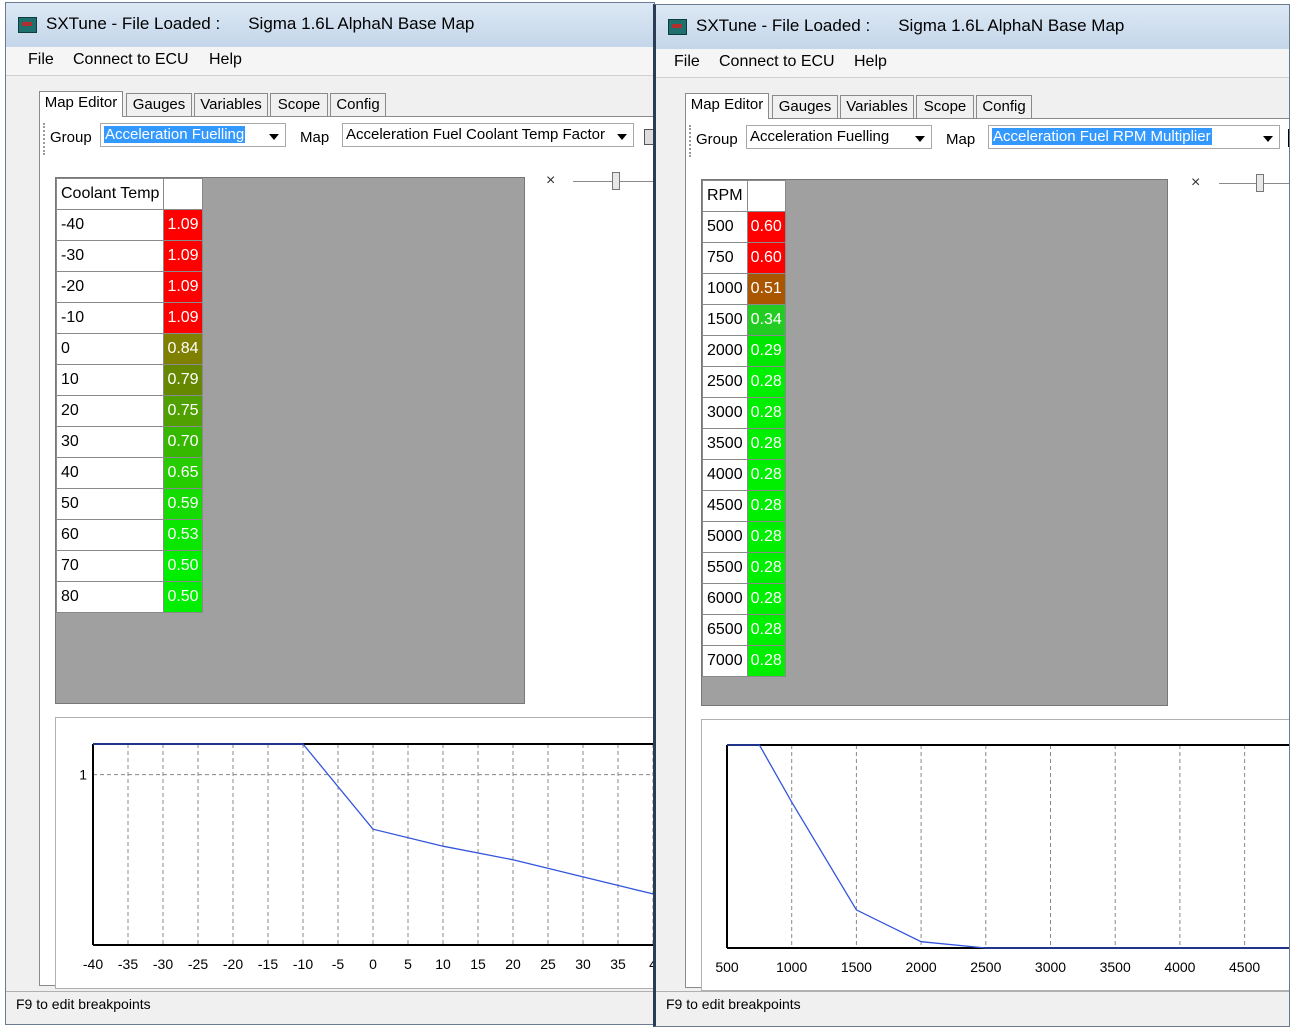  Describe the element at coordinates (110, 318) in the screenshot. I see `breakpoint-cell: -10` at that location.